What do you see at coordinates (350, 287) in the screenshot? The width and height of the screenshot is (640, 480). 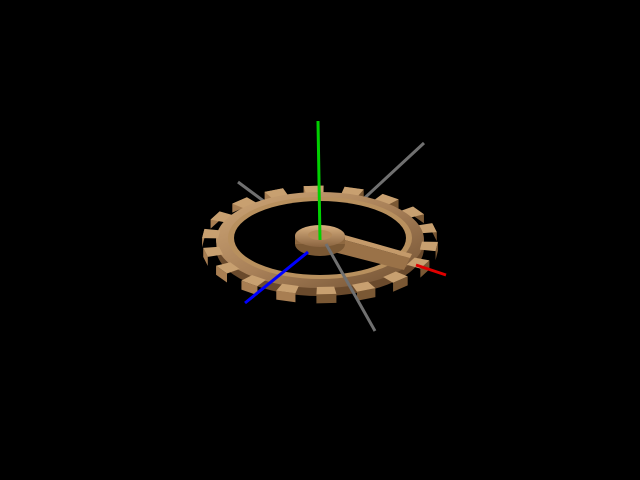 I see `helper-axis-front` at bounding box center [350, 287].